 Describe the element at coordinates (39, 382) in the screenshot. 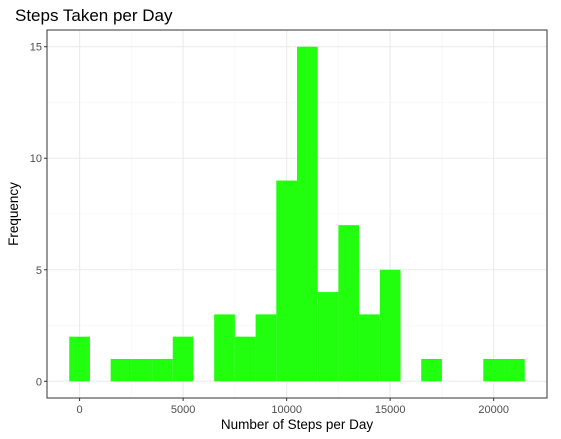

I see `y-tick-label: 0` at that location.